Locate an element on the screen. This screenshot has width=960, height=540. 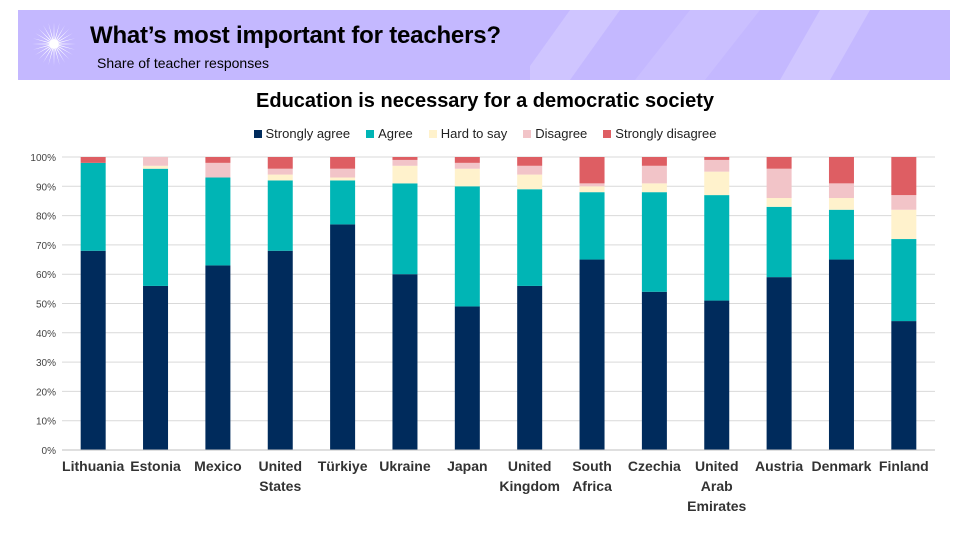
legend-item: Hard to say is located at coordinates (468, 133).